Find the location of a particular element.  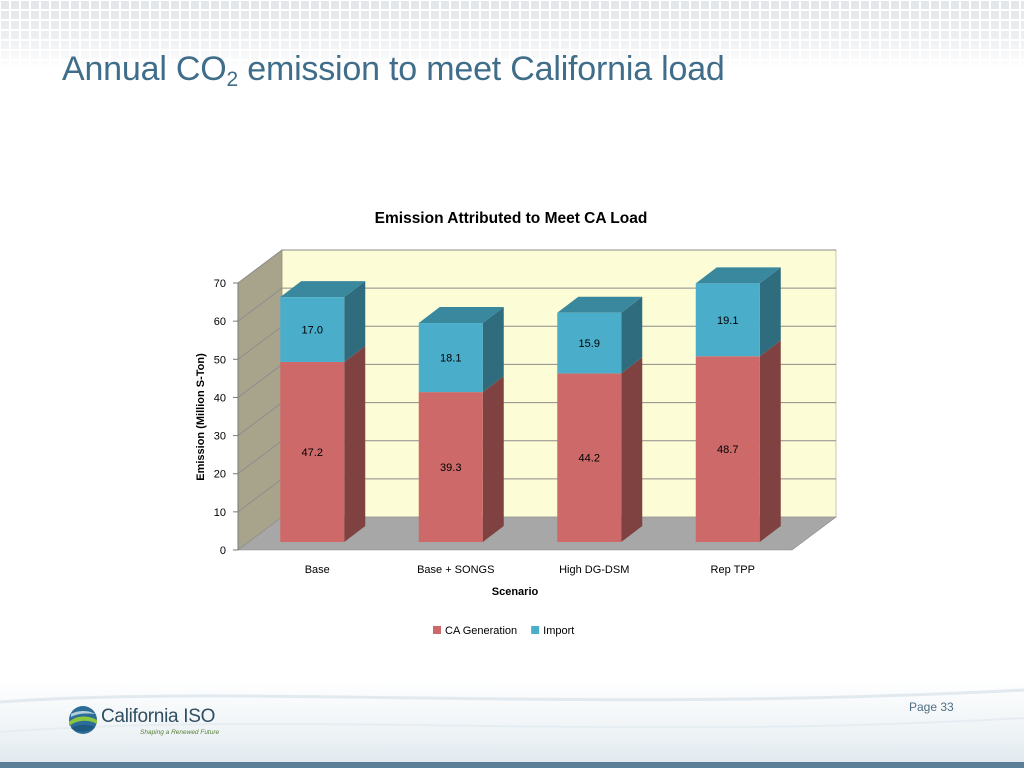

x-axis-title: Scenario is located at coordinates (515, 592).